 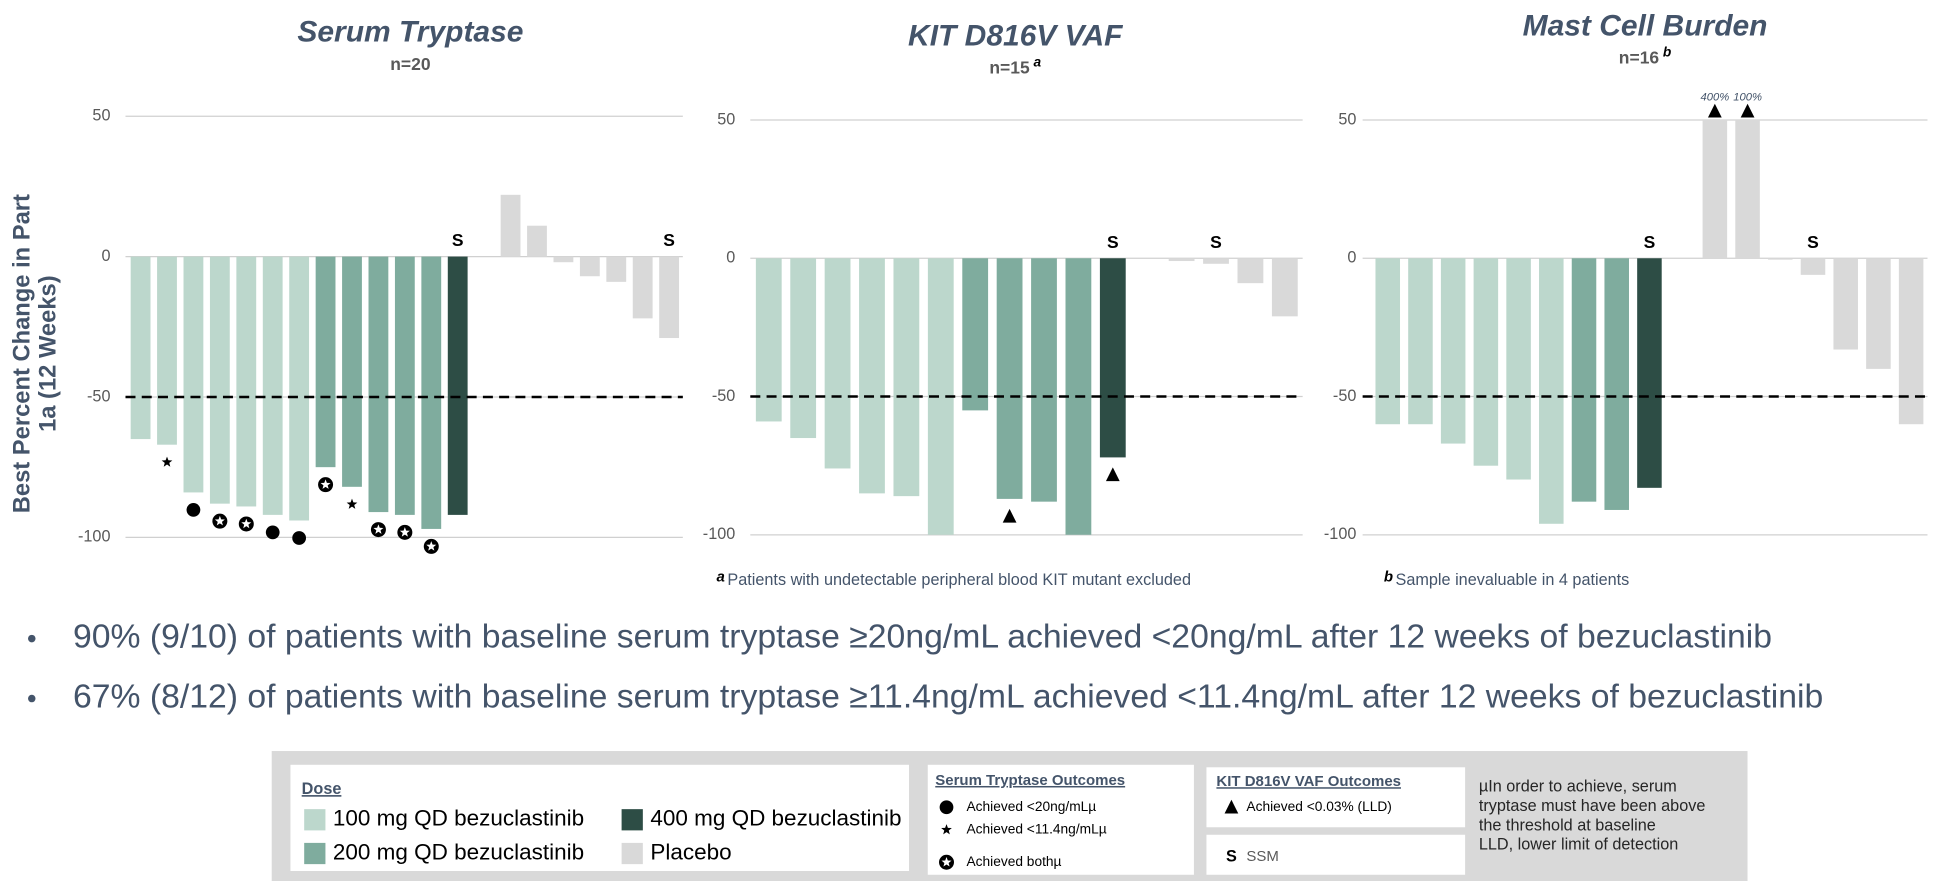 I want to click on legend-label: Placebo, so click(x=690, y=851).